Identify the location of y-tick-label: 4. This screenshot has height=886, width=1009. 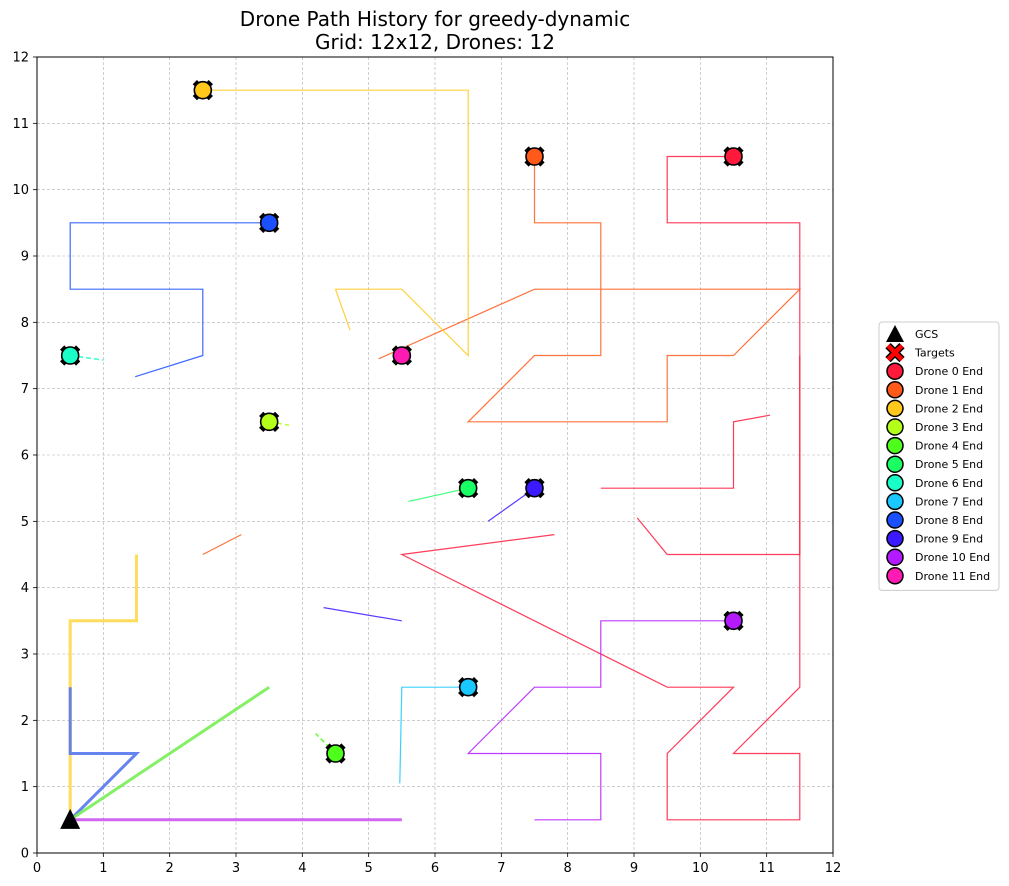
(25, 588).